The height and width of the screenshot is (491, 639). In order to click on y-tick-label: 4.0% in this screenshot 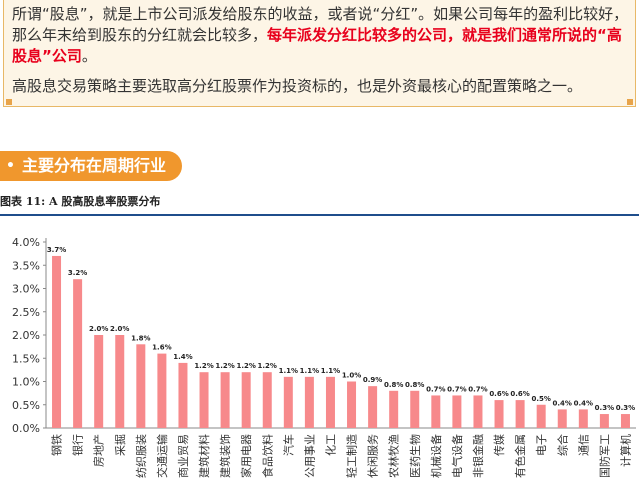, I will do `click(26, 242)`.